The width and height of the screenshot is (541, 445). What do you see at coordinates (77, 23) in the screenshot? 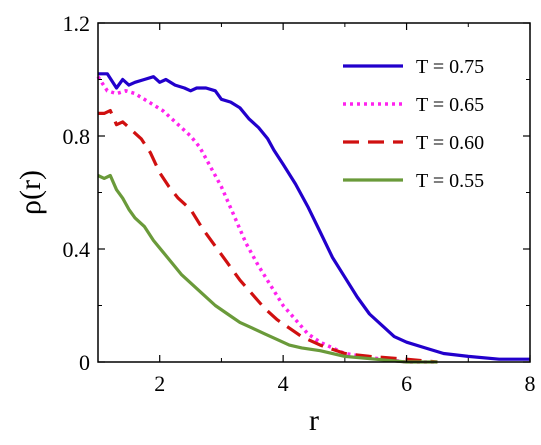
I see `y-tick-label: 1.2` at bounding box center [77, 23].